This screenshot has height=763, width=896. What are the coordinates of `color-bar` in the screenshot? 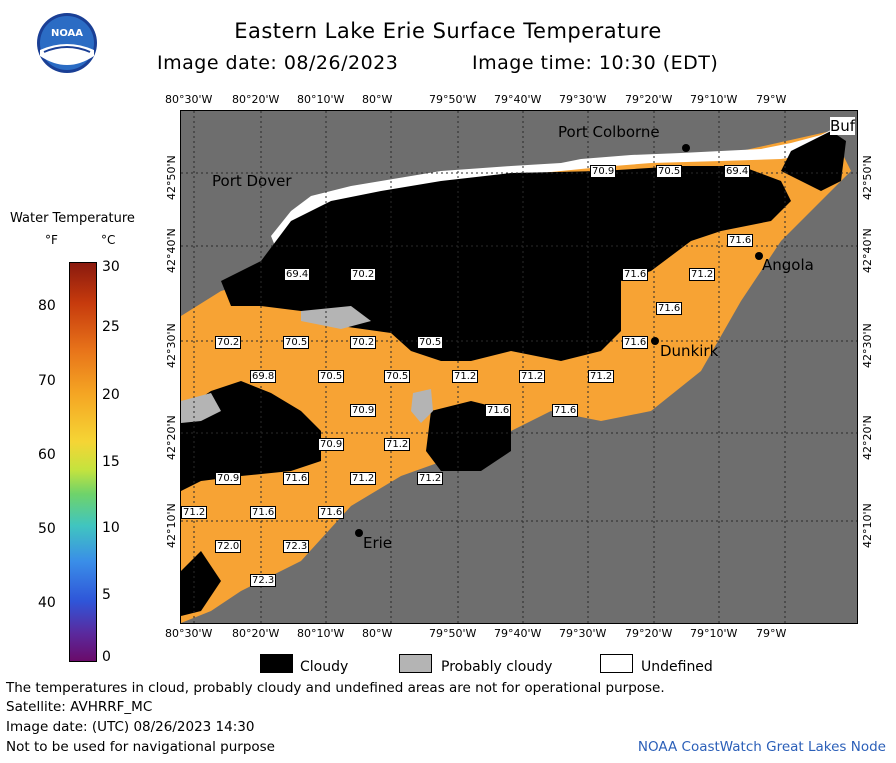 It's located at (83, 462).